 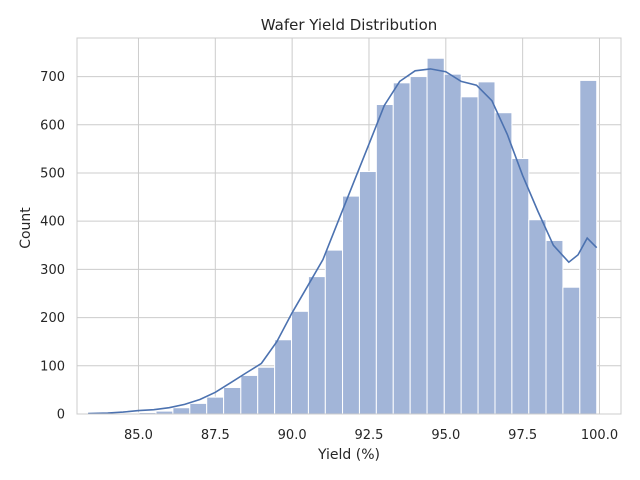 What do you see at coordinates (138, 435) in the screenshot?
I see `x-tick-label: 85.0` at bounding box center [138, 435].